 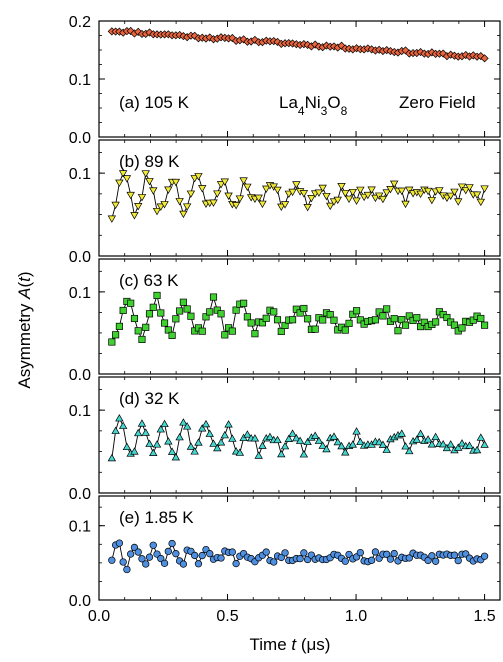 I want to click on y-tick-label: 0.1, so click(x=80, y=527).